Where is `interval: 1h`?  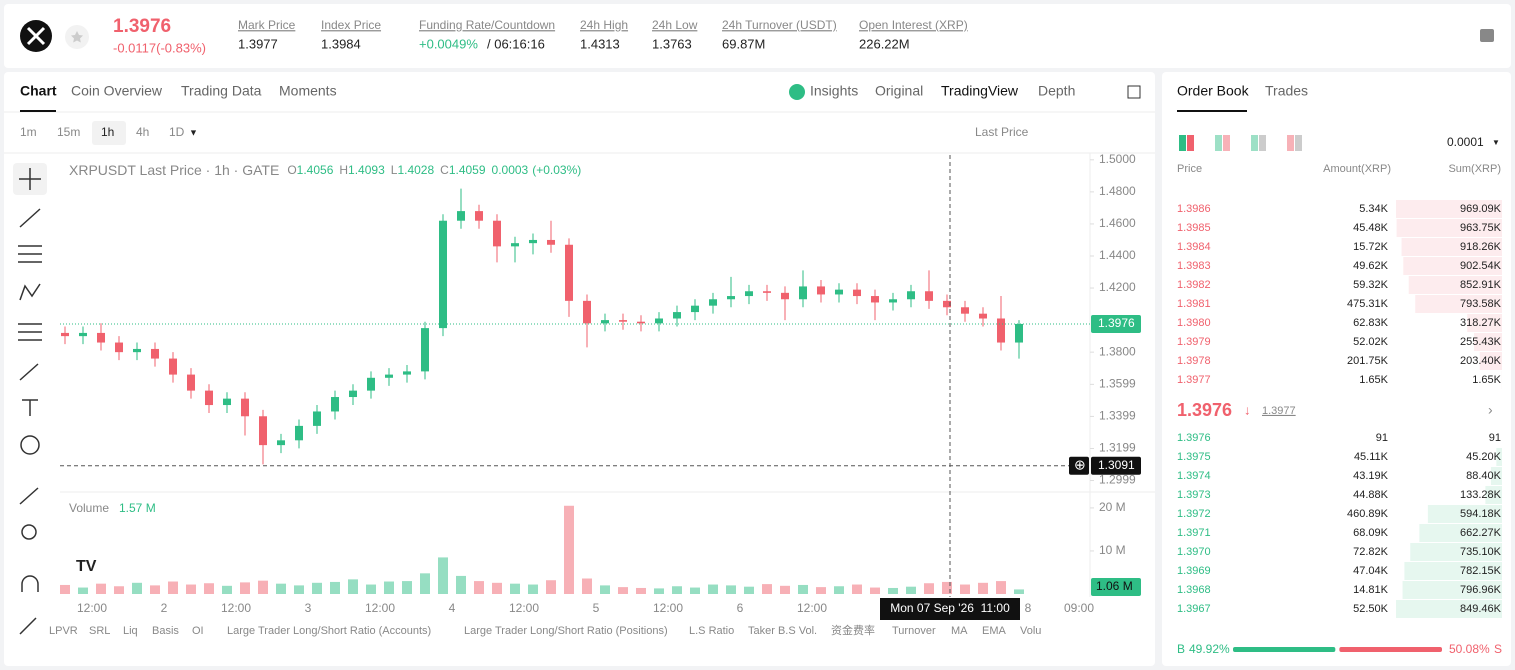 interval: 1h is located at coordinates (107, 132).